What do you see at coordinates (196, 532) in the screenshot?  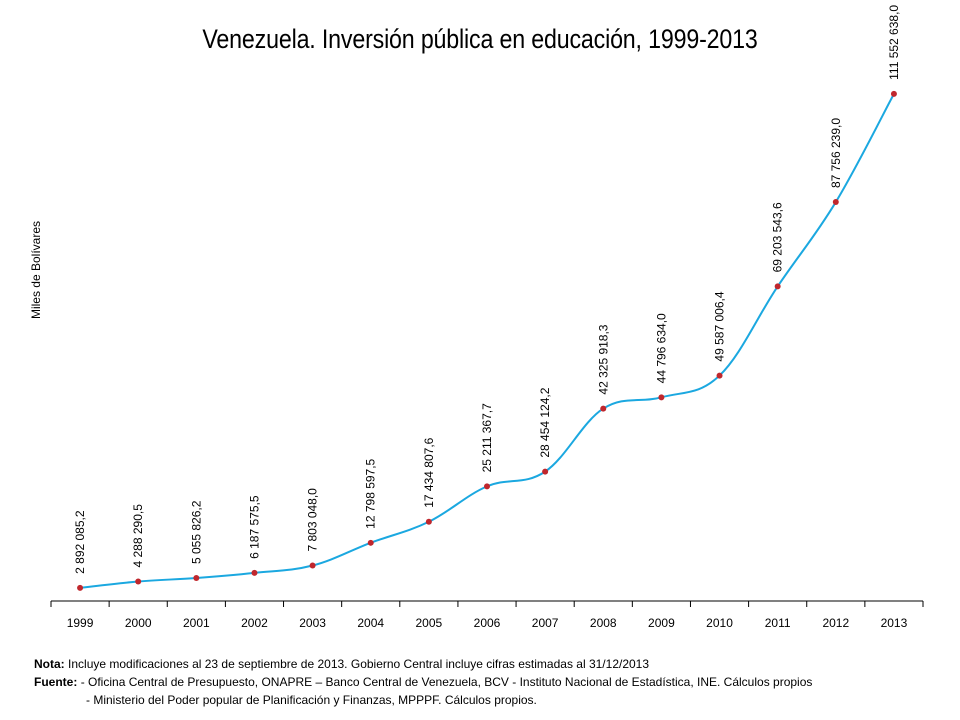 I see `data-label: 5 055 826,2` at bounding box center [196, 532].